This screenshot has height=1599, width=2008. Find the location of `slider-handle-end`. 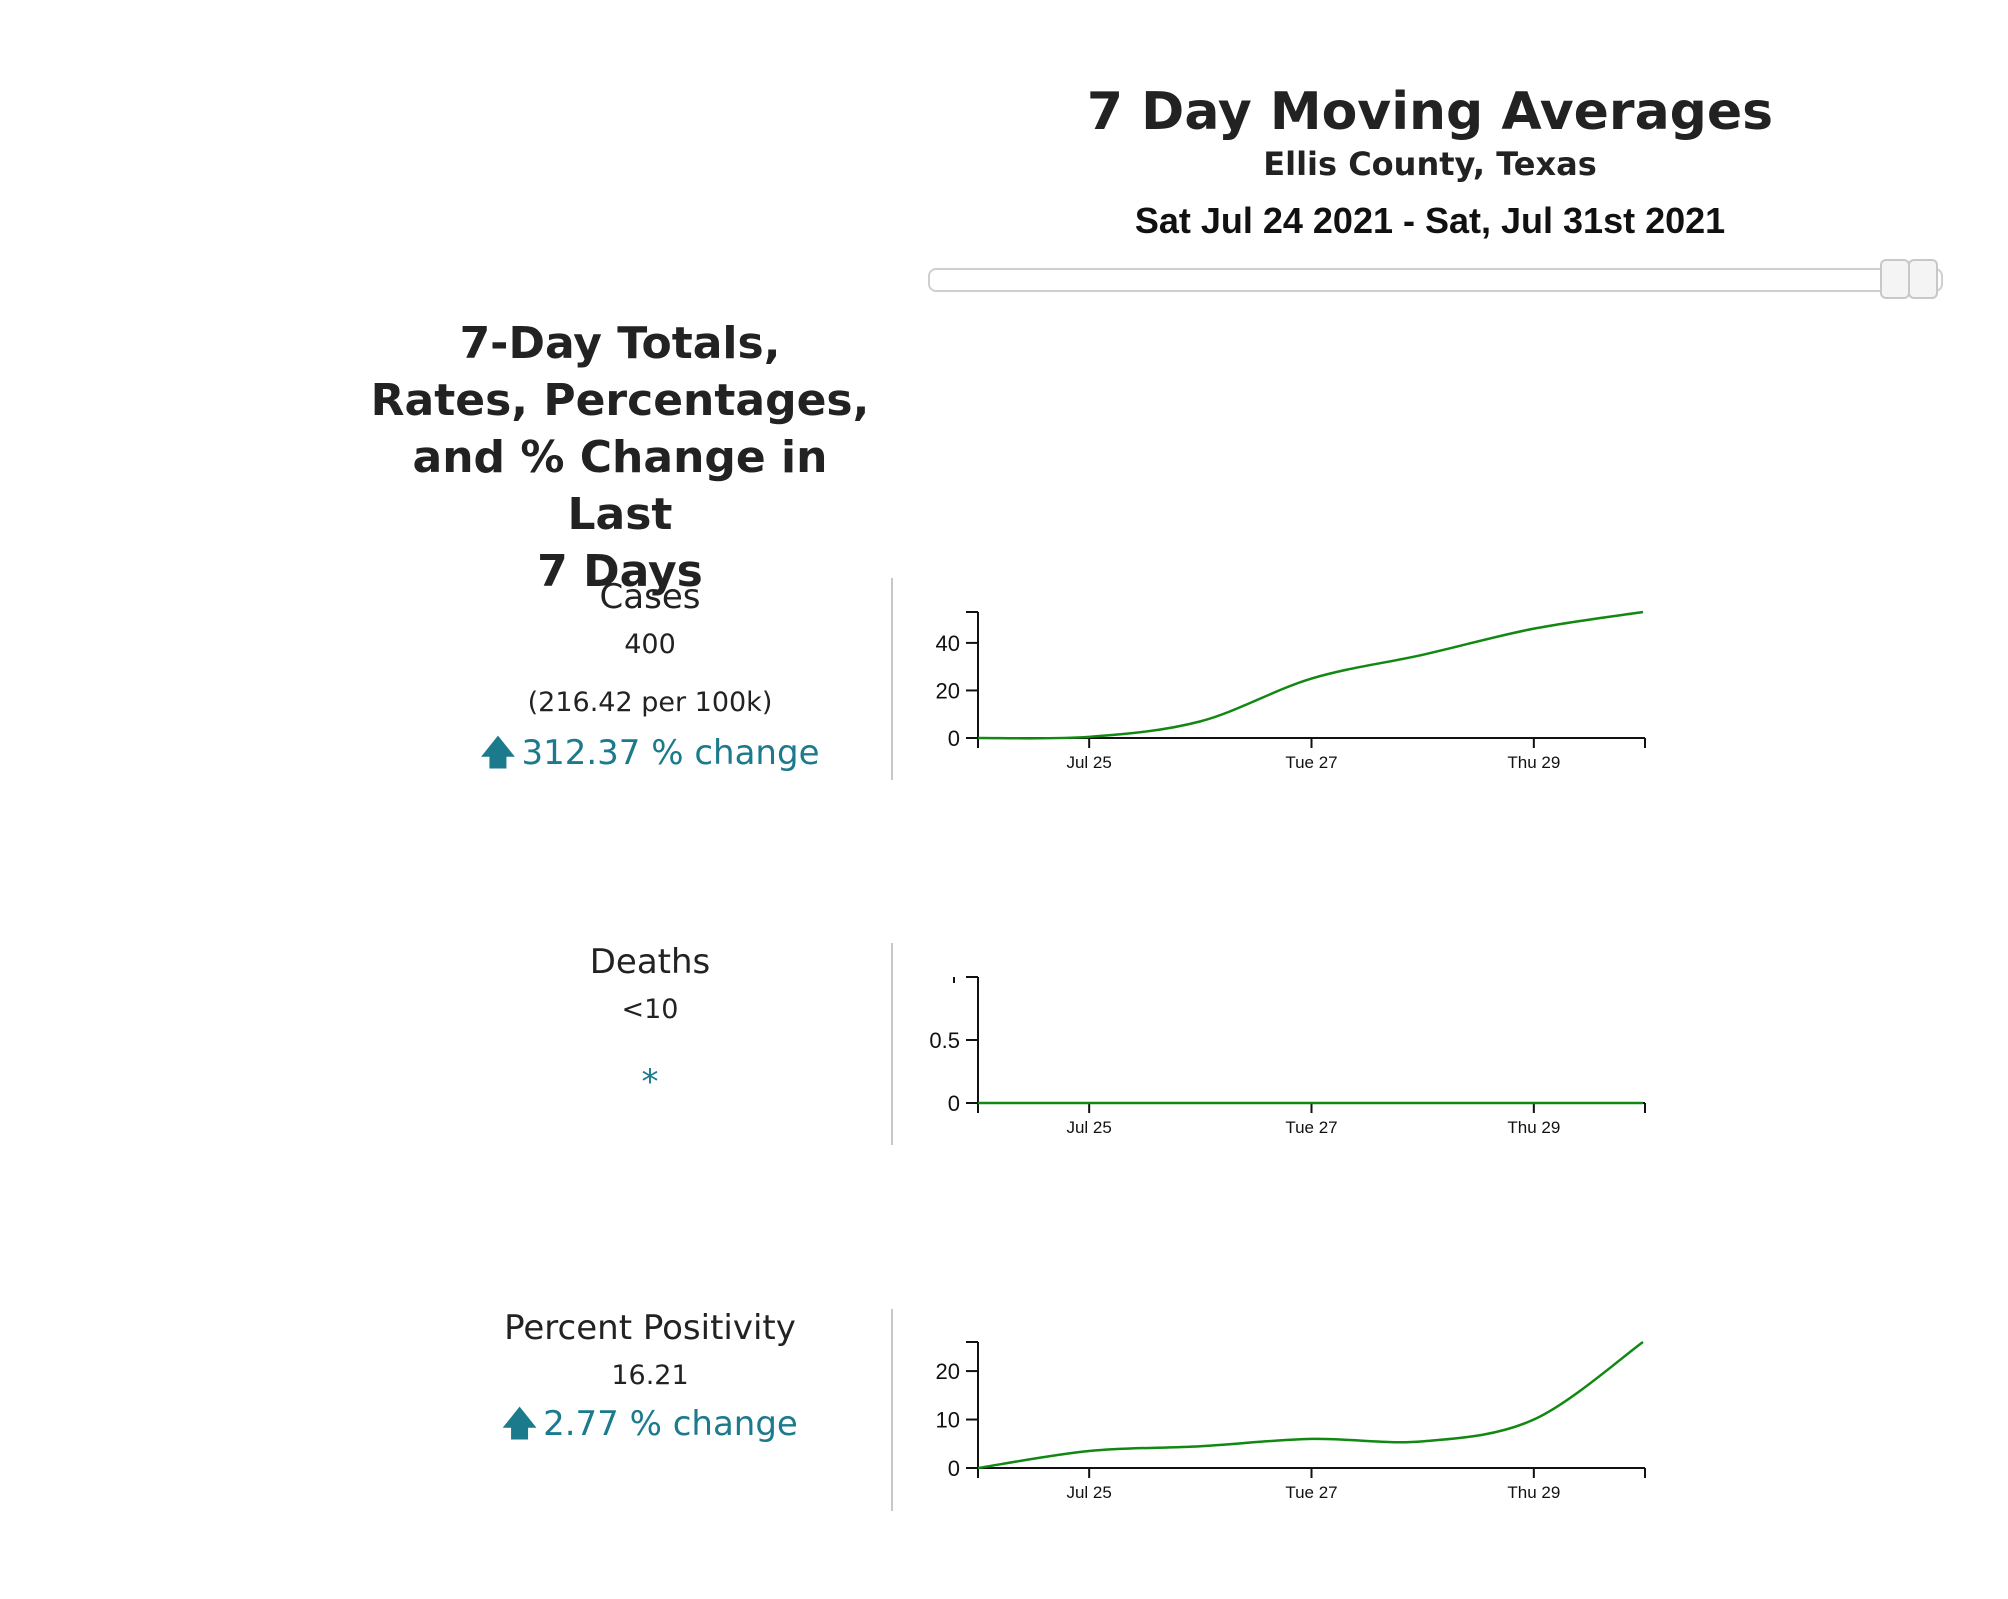

slider-handle-end is located at coordinates (1923, 279).